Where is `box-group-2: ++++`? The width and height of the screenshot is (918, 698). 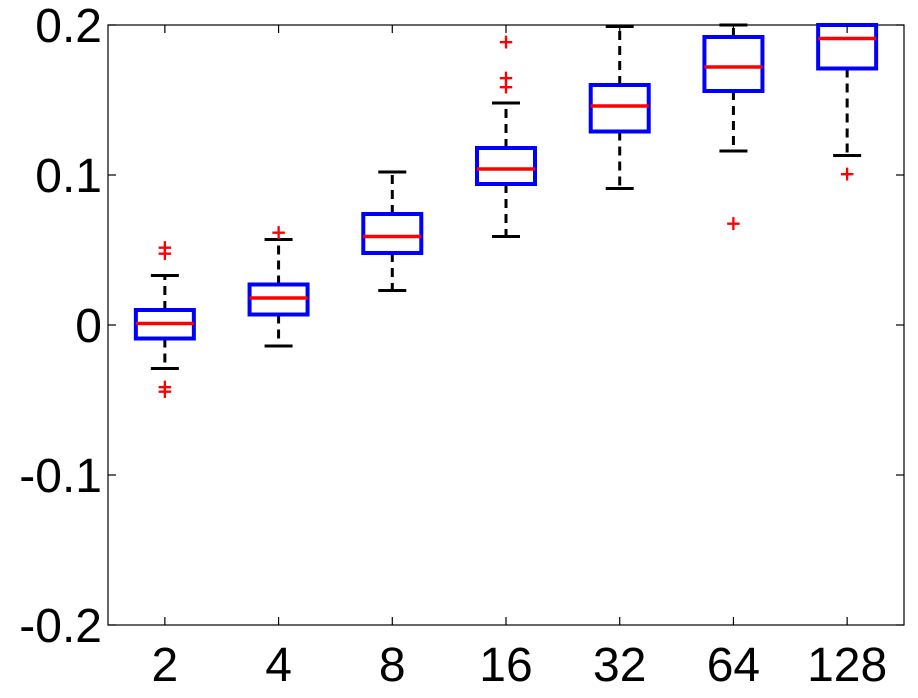 box-group-2: ++++ is located at coordinates (164, 319).